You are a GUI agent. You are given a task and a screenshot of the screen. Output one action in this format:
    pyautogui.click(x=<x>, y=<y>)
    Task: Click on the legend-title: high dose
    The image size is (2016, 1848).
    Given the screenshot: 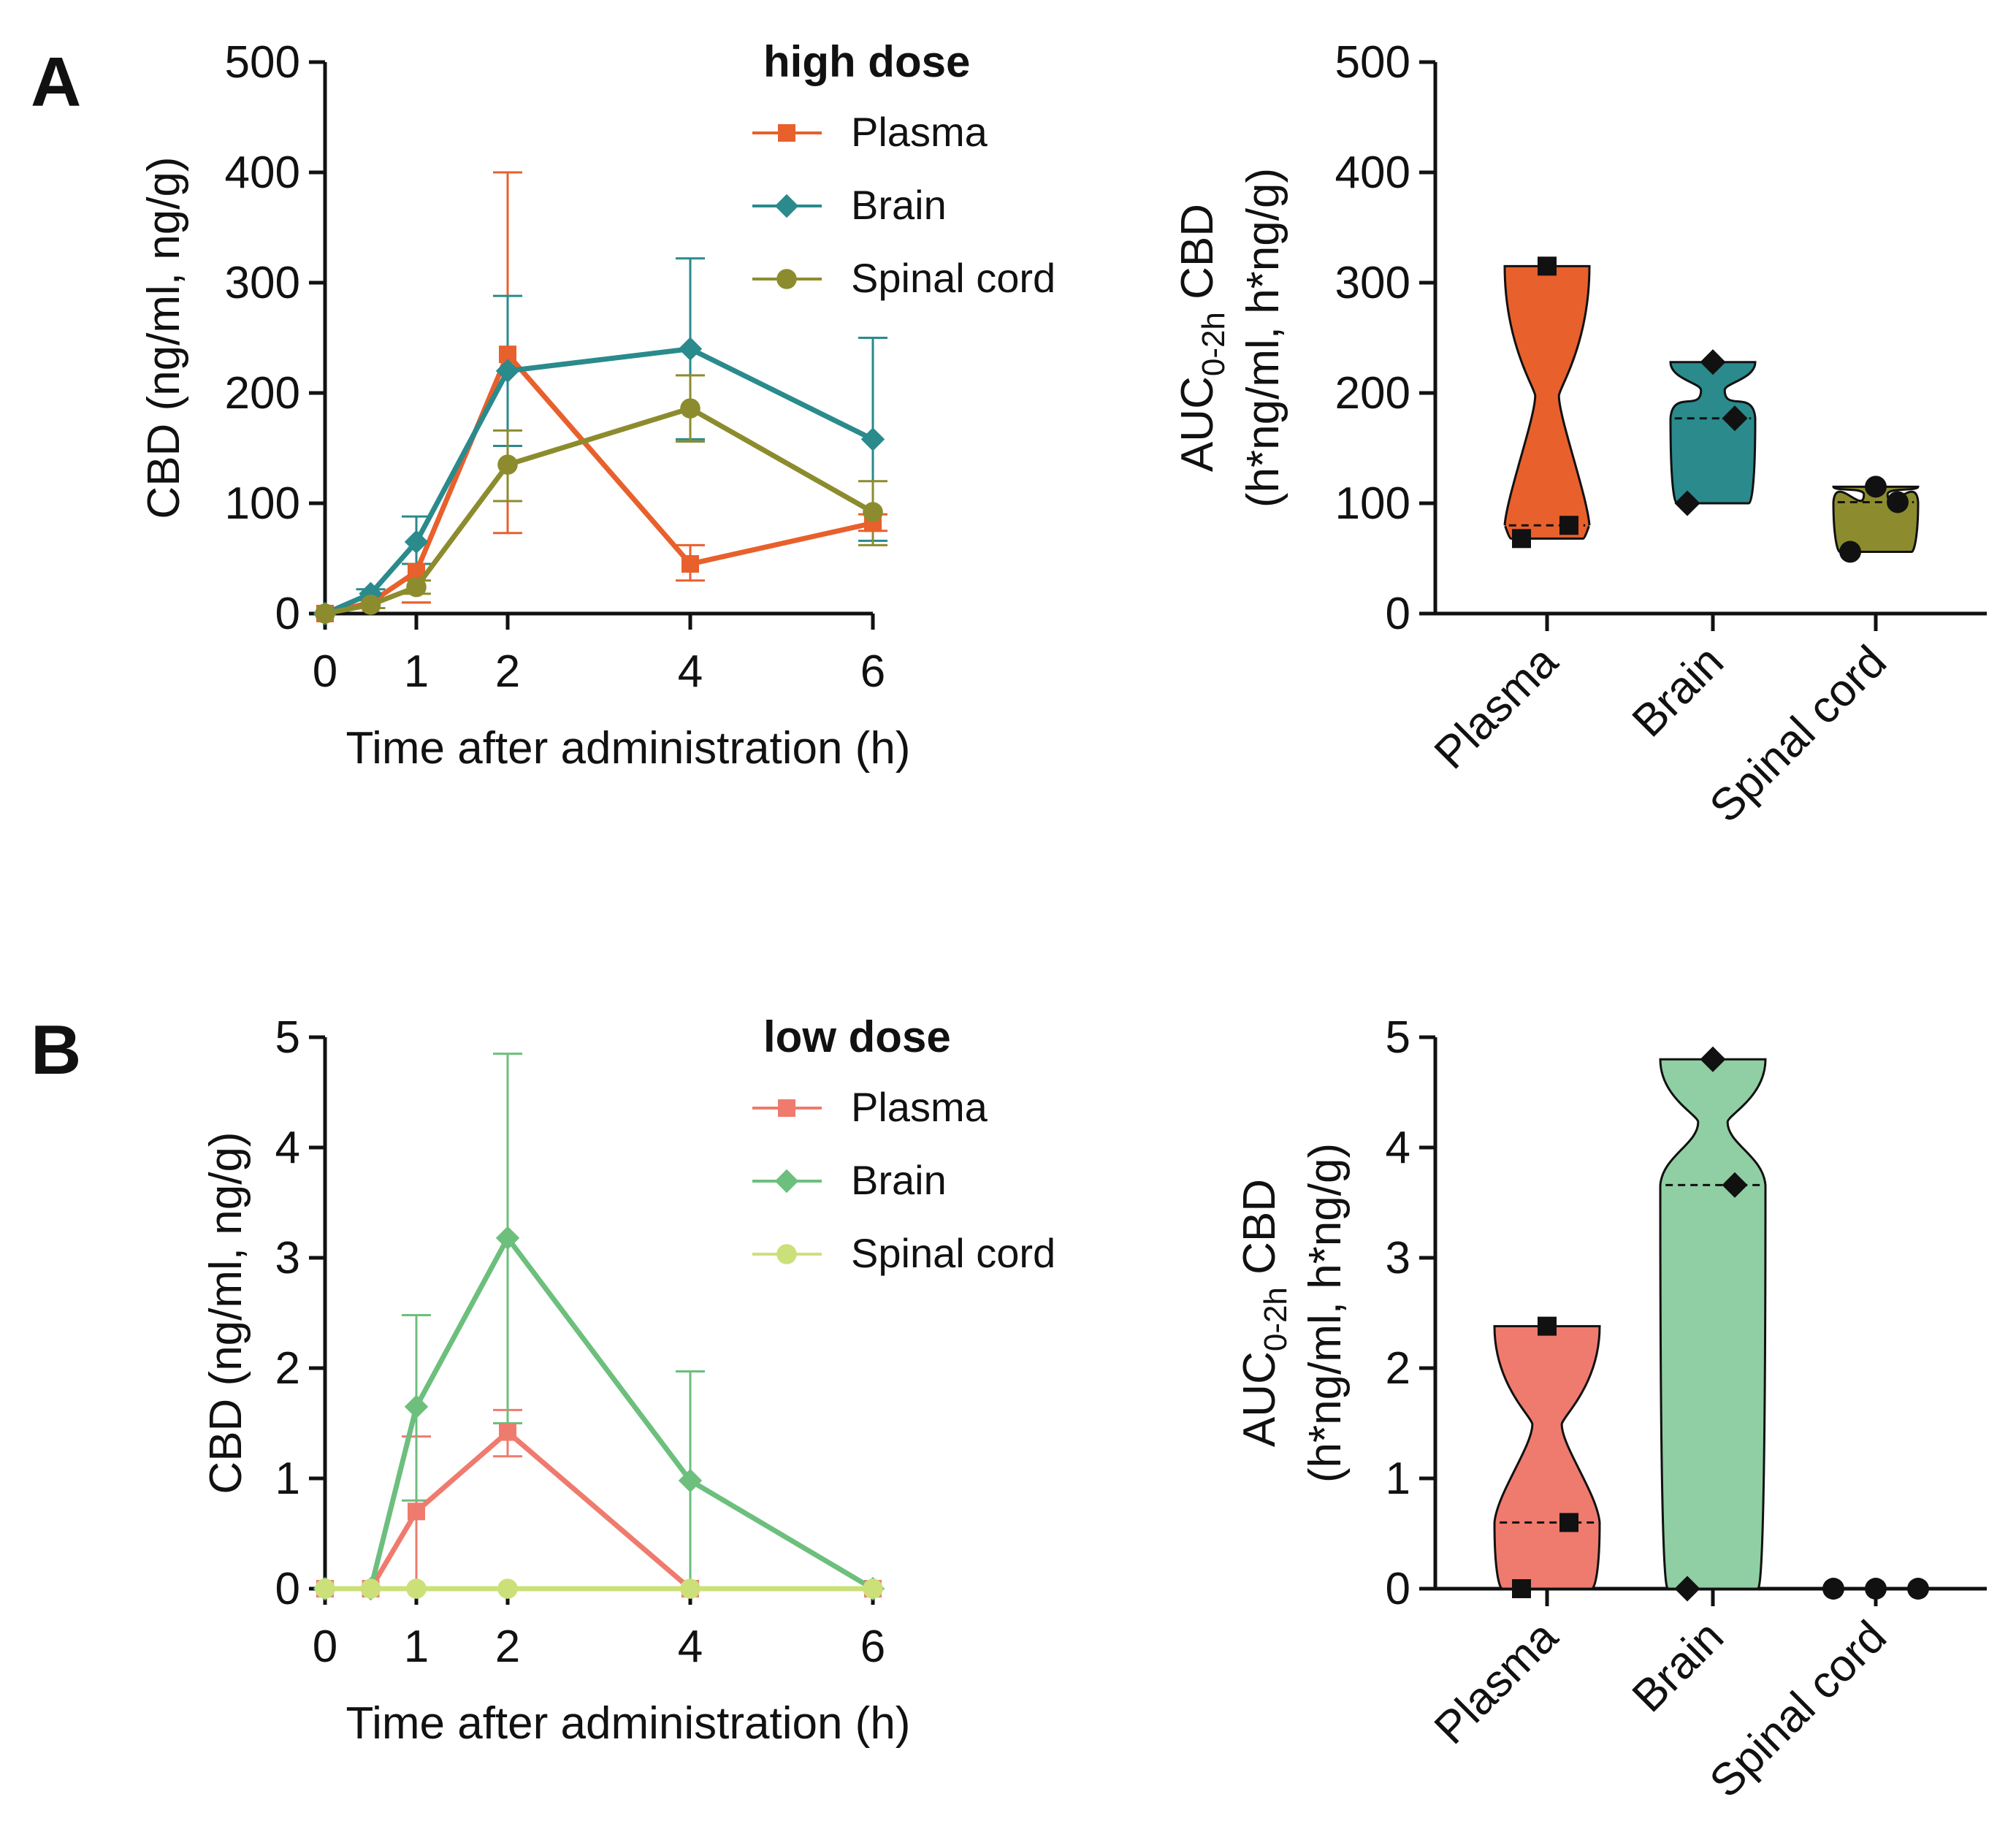 What is the action you would take?
    pyautogui.click(x=866, y=61)
    